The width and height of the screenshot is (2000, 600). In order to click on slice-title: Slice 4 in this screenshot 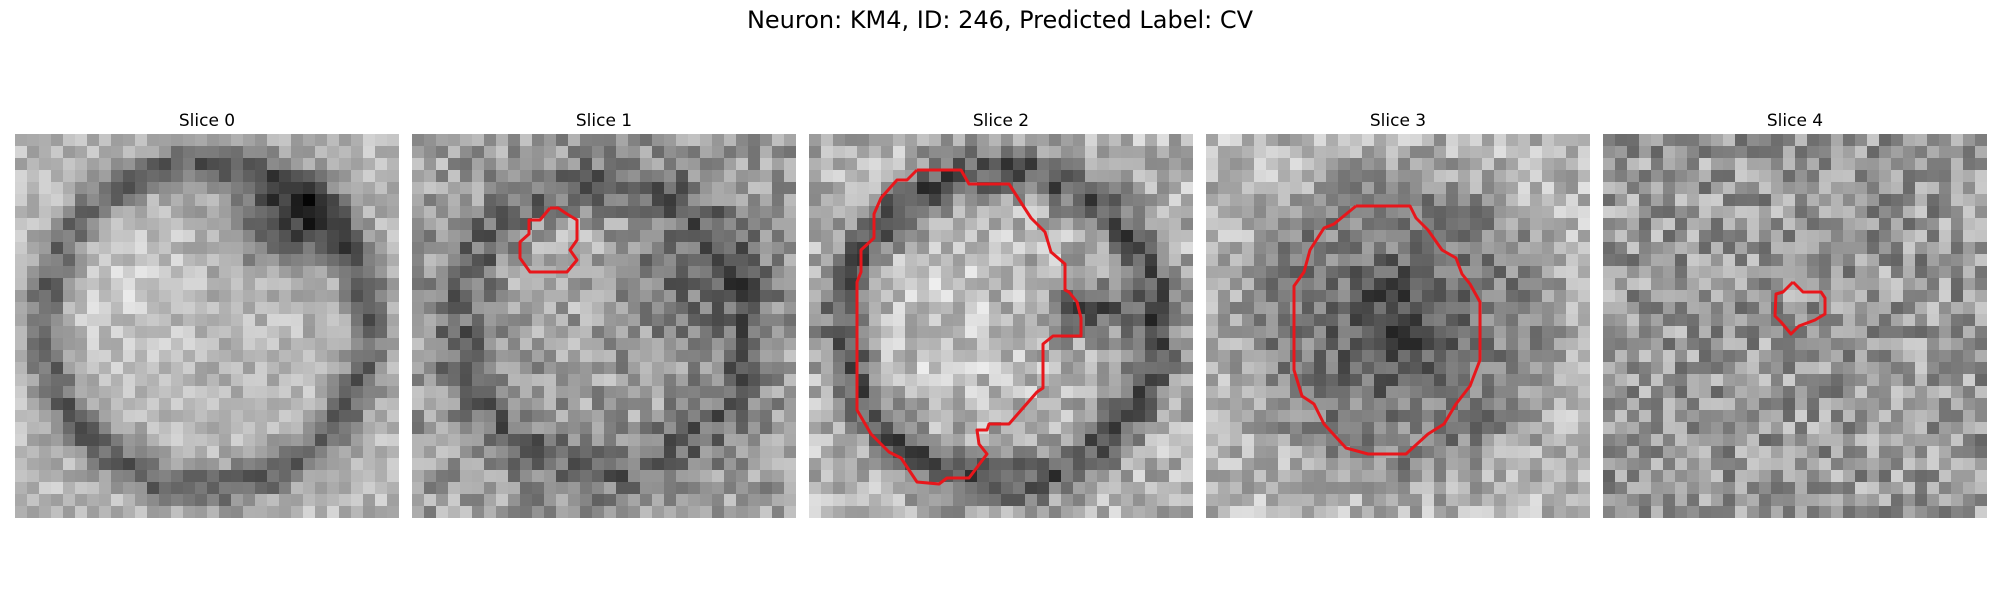, I will do `click(1795, 121)`.